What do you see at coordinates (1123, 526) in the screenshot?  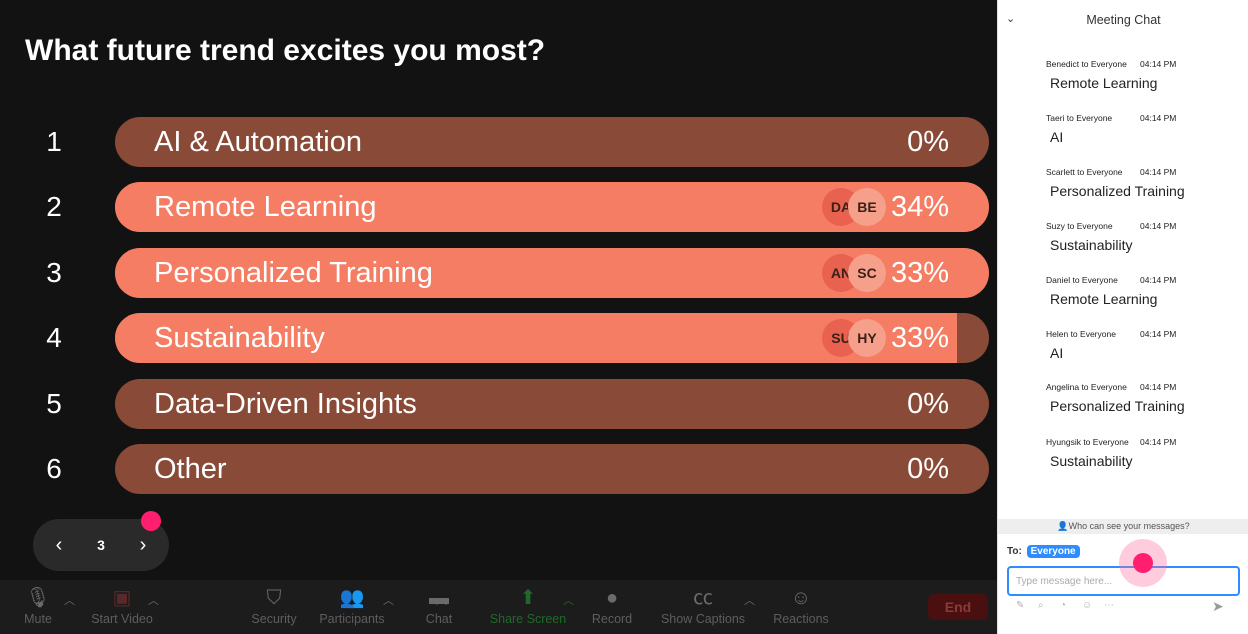 I see `who-can-see-messages: 👤Who can see your messages?` at bounding box center [1123, 526].